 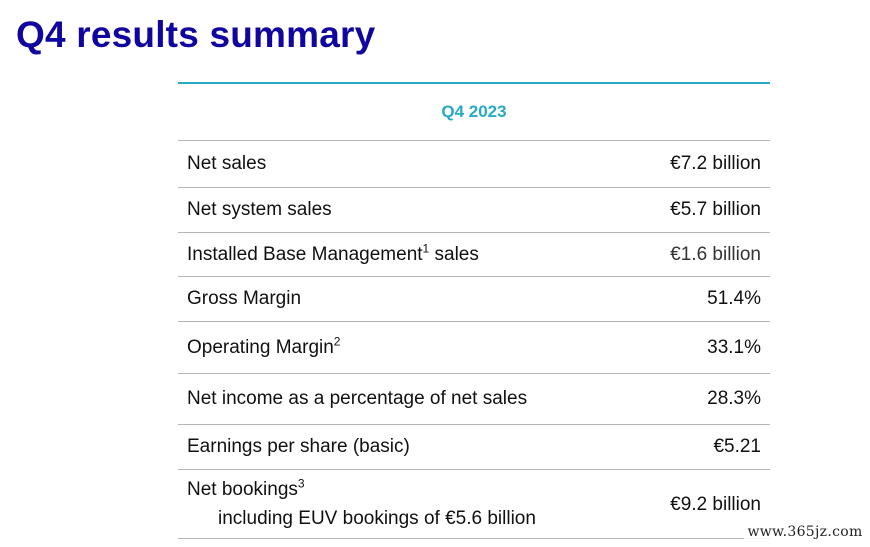 I want to click on row-label-suffix: sales, so click(x=454, y=254).